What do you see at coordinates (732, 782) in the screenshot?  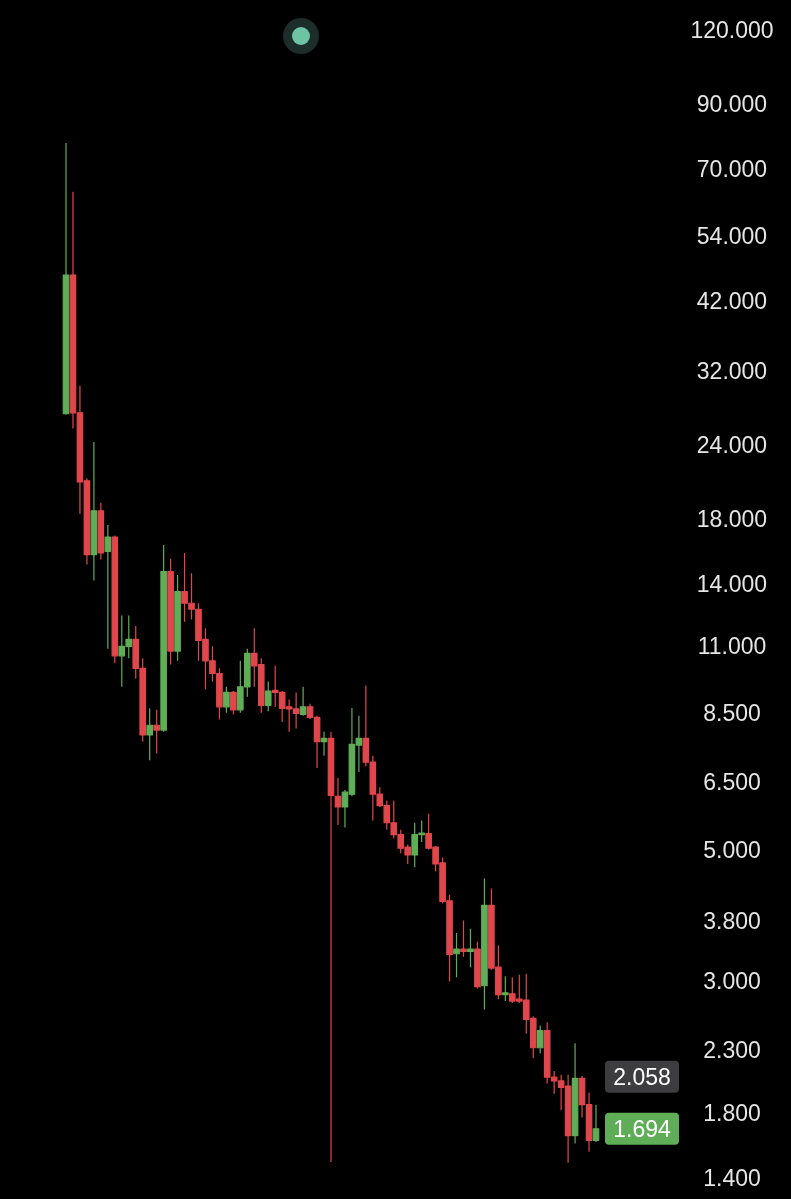 I see `y-tick-label: 6.500` at bounding box center [732, 782].